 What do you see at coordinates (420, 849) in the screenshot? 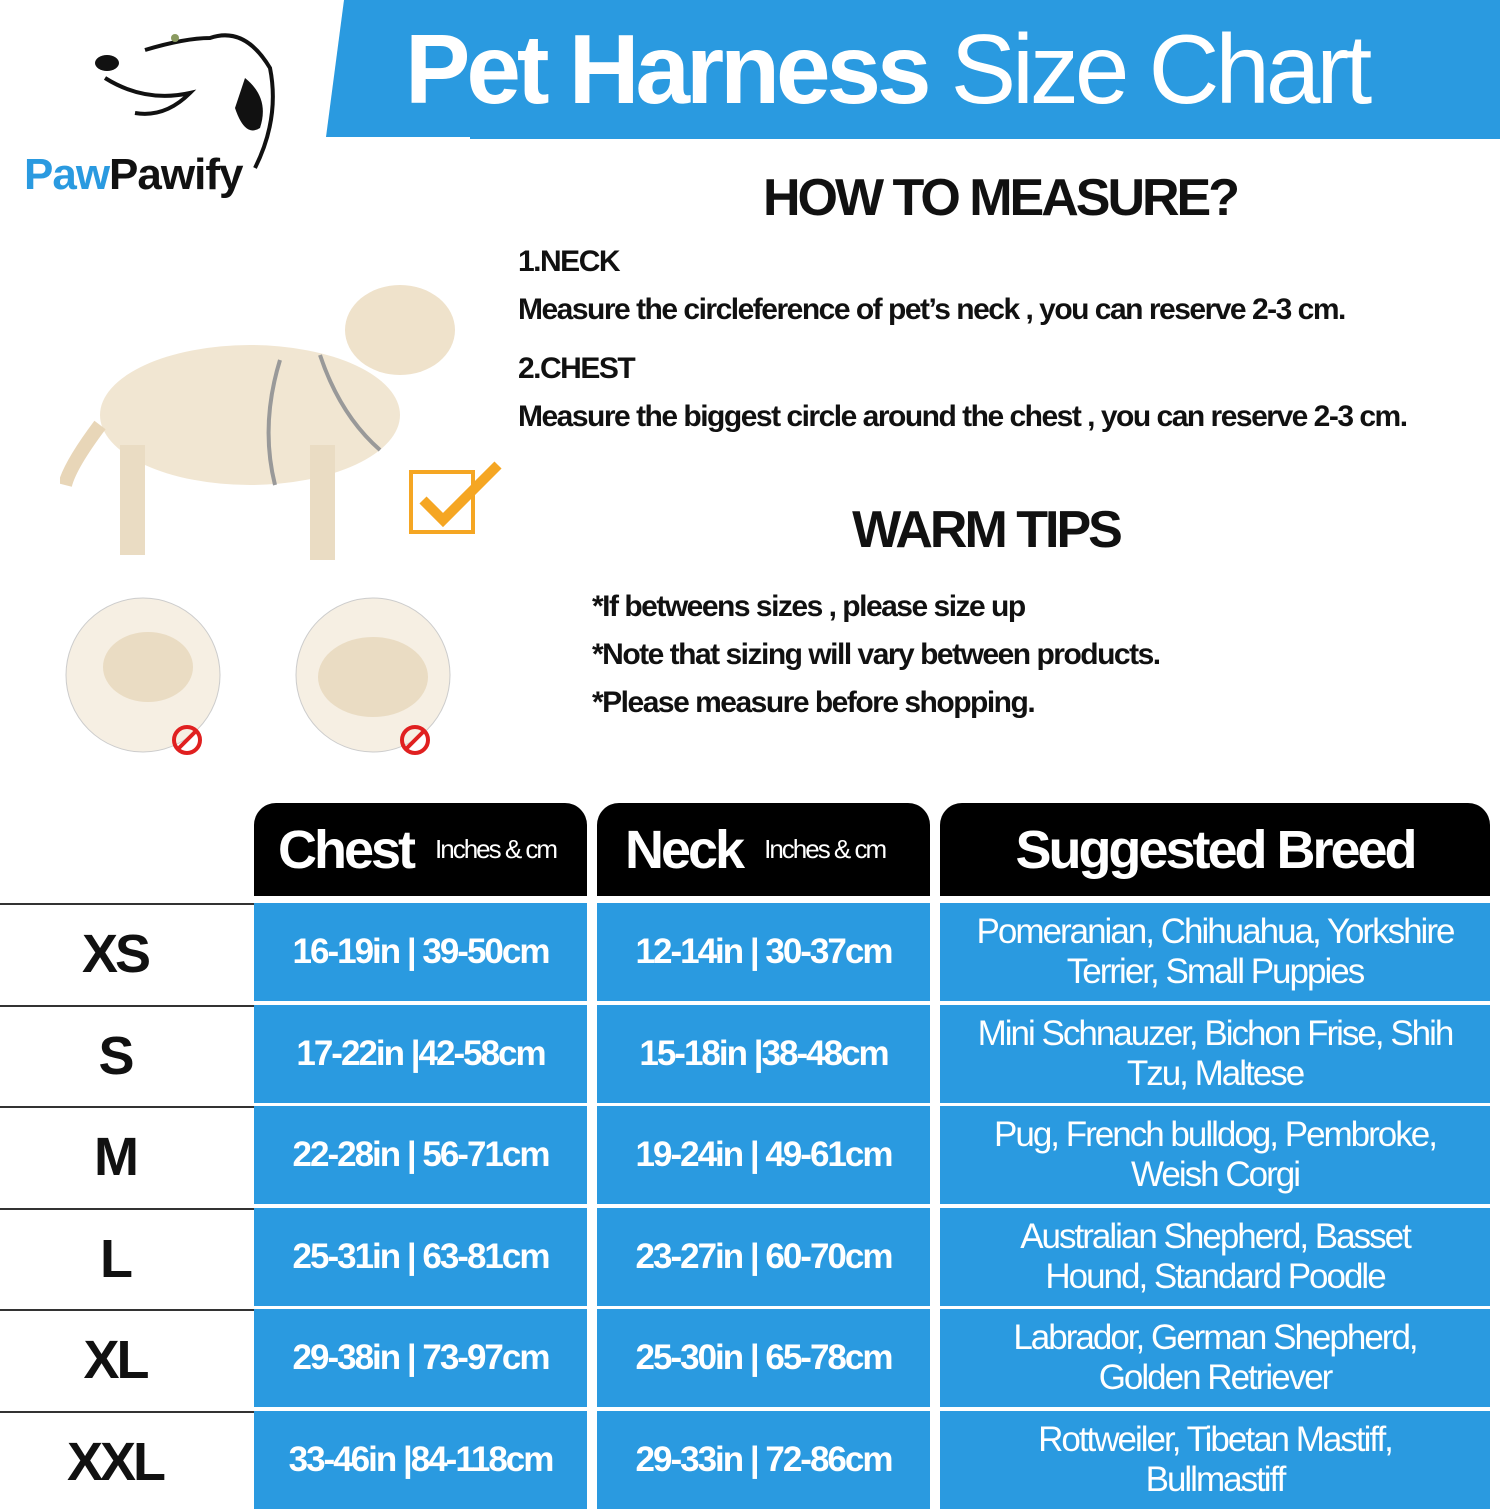
I see `chest-header: Chest Inches & cm` at bounding box center [420, 849].